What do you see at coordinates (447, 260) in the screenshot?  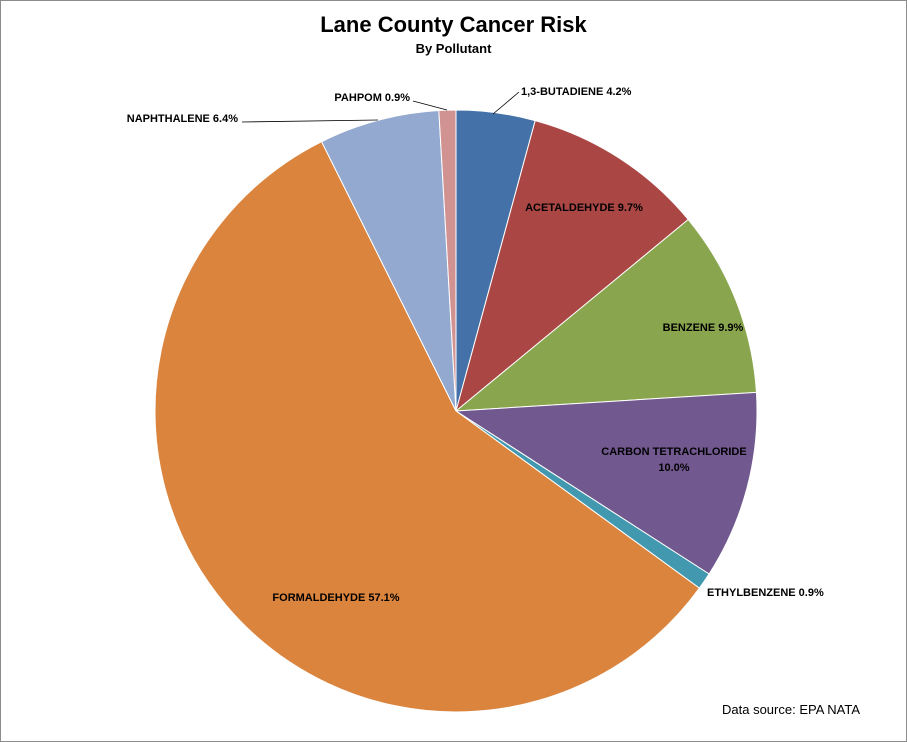 I see `pie-slice-pahpom` at bounding box center [447, 260].